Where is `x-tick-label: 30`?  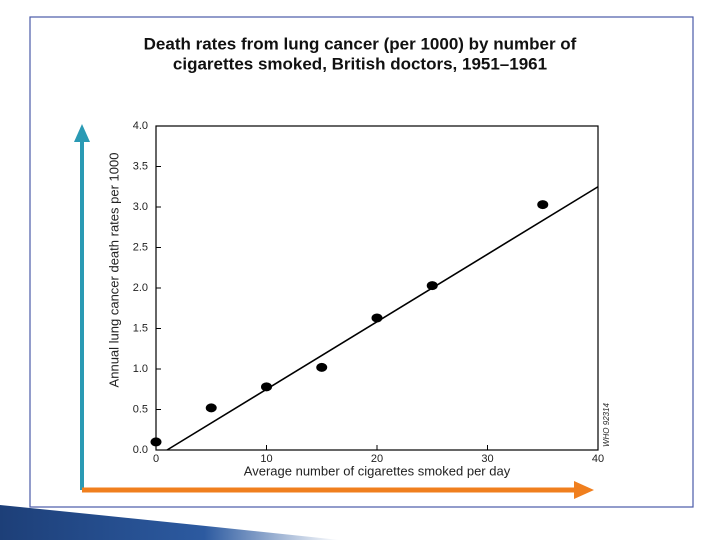
x-tick-label: 30 is located at coordinates (487, 459).